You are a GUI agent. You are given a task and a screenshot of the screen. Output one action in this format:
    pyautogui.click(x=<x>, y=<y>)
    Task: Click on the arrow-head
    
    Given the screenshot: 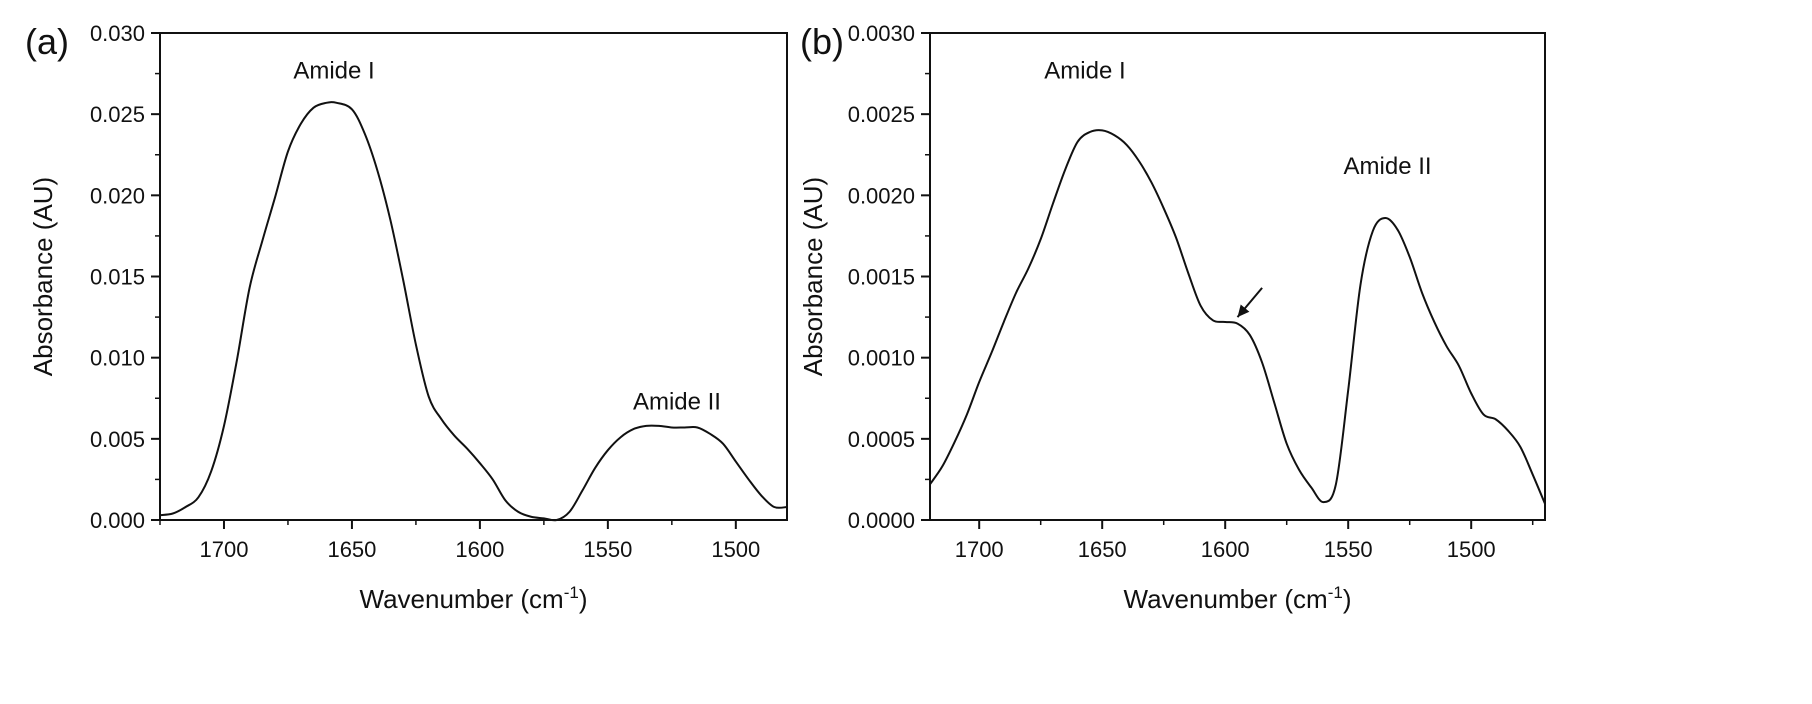 What is the action you would take?
    pyautogui.click(x=1243, y=311)
    